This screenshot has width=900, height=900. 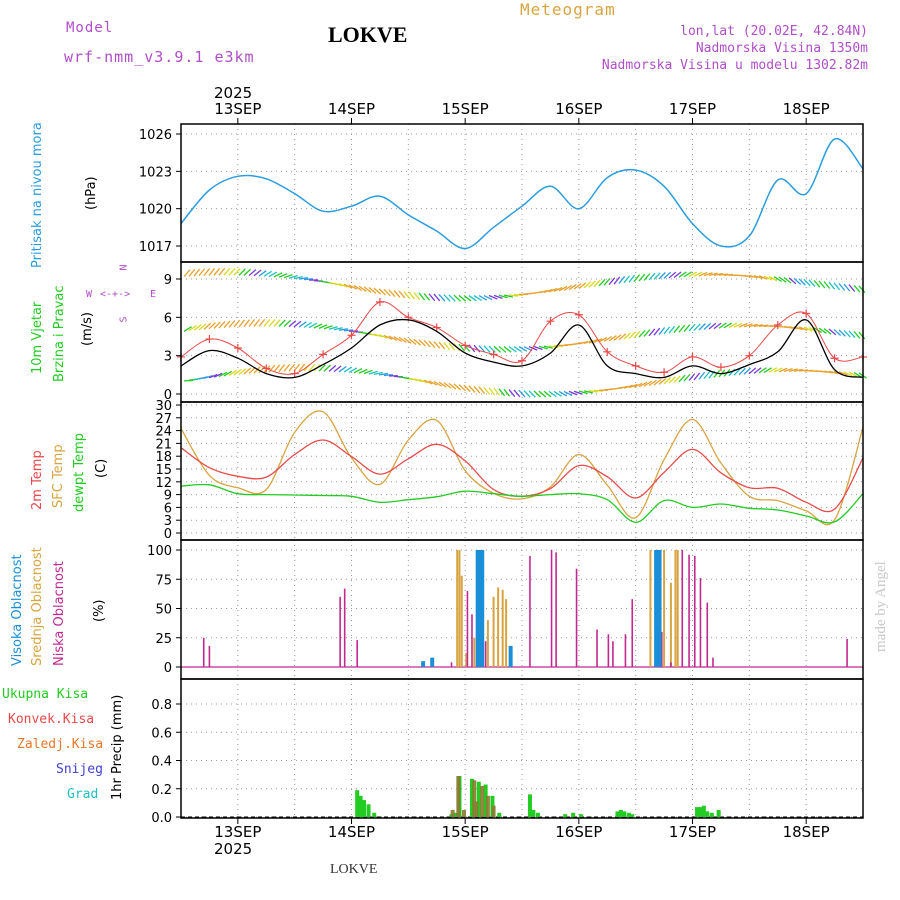 What do you see at coordinates (237, 832) in the screenshot?
I see `date-label-bottom: 13SEP` at bounding box center [237, 832].